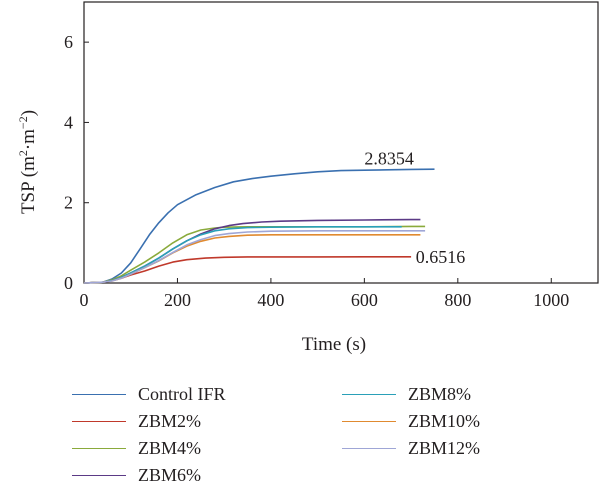 The width and height of the screenshot is (600, 498). What do you see at coordinates (27, 162) in the screenshot?
I see `y-axis-label: TSP (m2·m−2)` at bounding box center [27, 162].